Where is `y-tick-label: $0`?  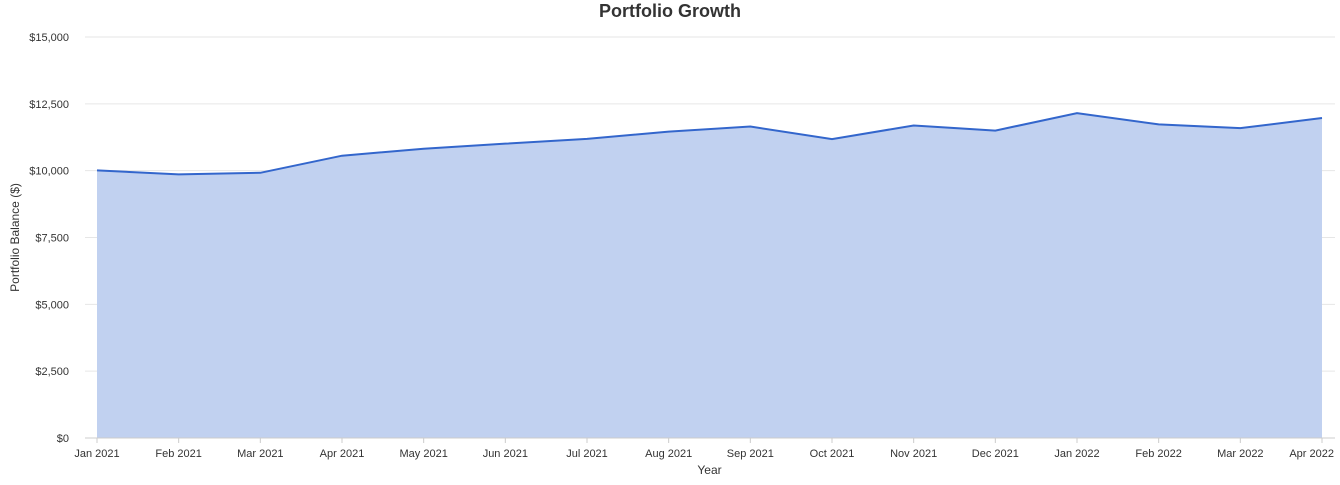 y-tick-label: $0 is located at coordinates (63, 439).